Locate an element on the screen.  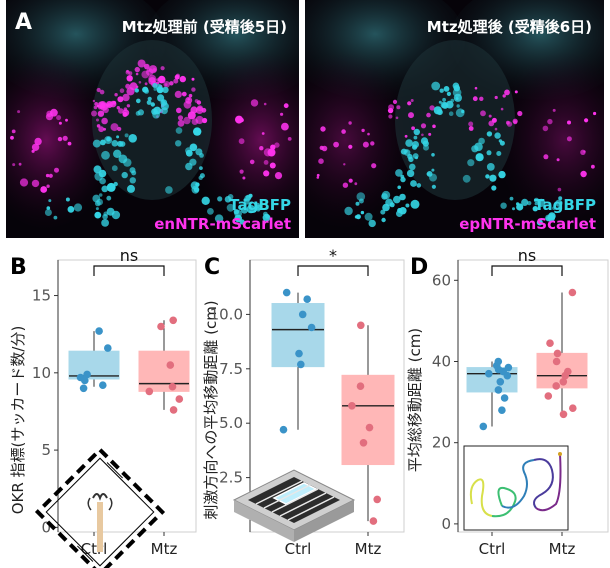
ylabel-d: 平均総移動距離 (cm) is located at coordinates (415, 400).